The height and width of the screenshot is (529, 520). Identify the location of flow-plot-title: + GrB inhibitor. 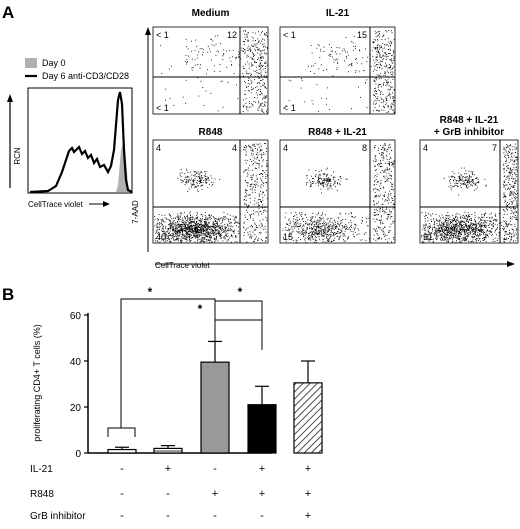
(469, 132).